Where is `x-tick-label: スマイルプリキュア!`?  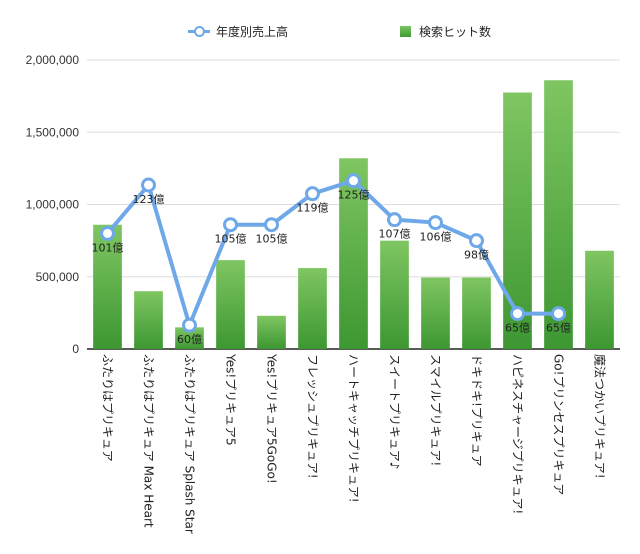
x-tick-label: スマイルプリキュア! is located at coordinates (436, 410).